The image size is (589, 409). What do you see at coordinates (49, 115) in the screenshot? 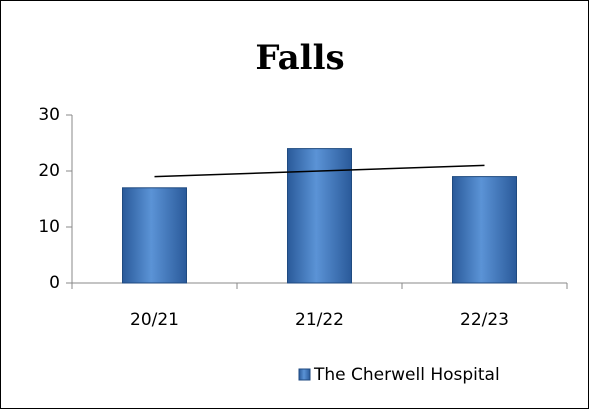
I see `y-tick-label: 30` at bounding box center [49, 115].